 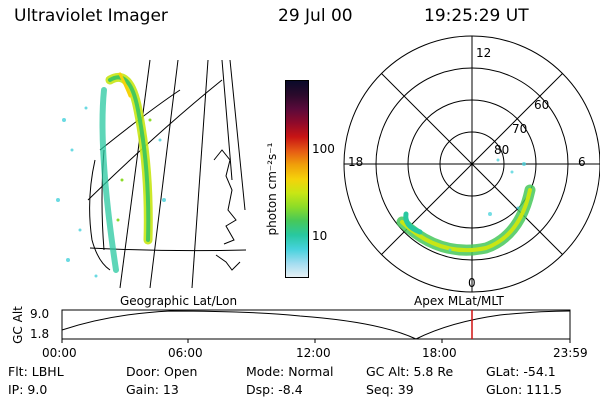 I want to click on altitude-ytick-1-8: 1.8, so click(x=40, y=334).